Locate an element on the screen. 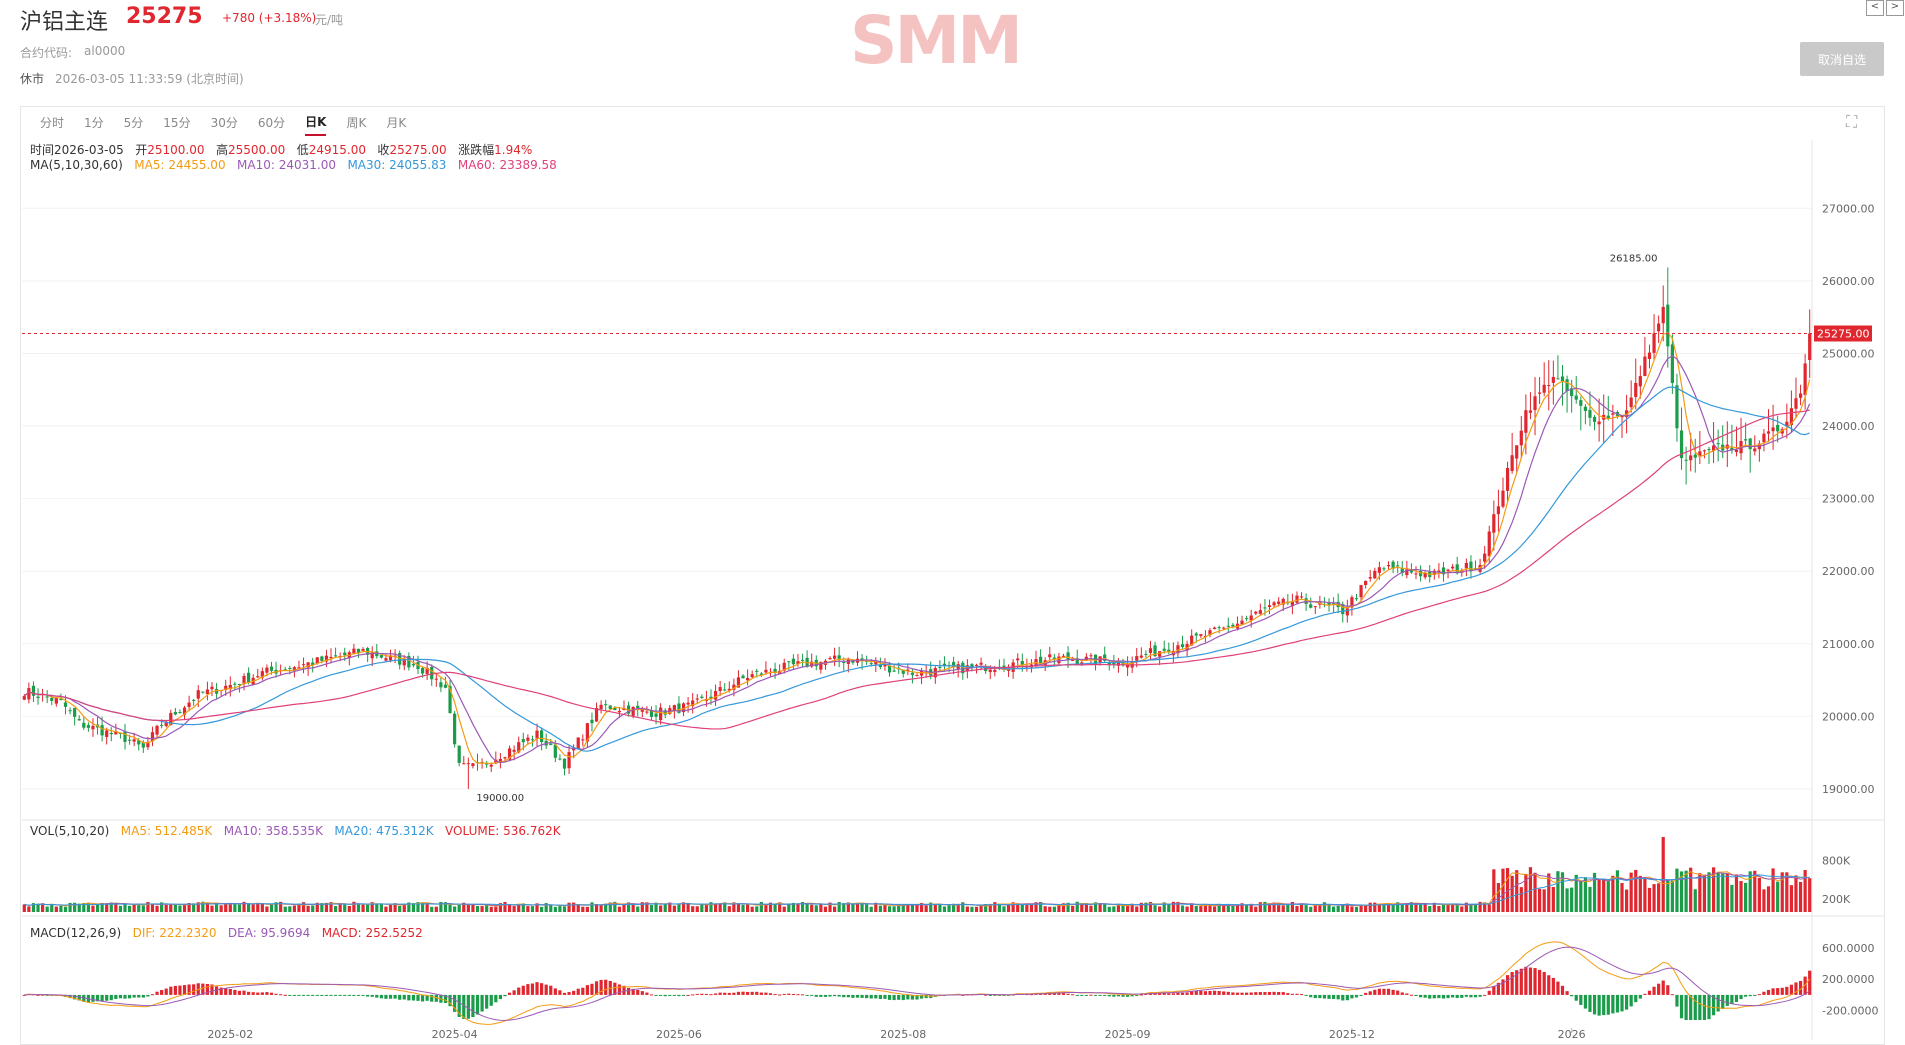  tab-monthly: 月K is located at coordinates (396, 122).